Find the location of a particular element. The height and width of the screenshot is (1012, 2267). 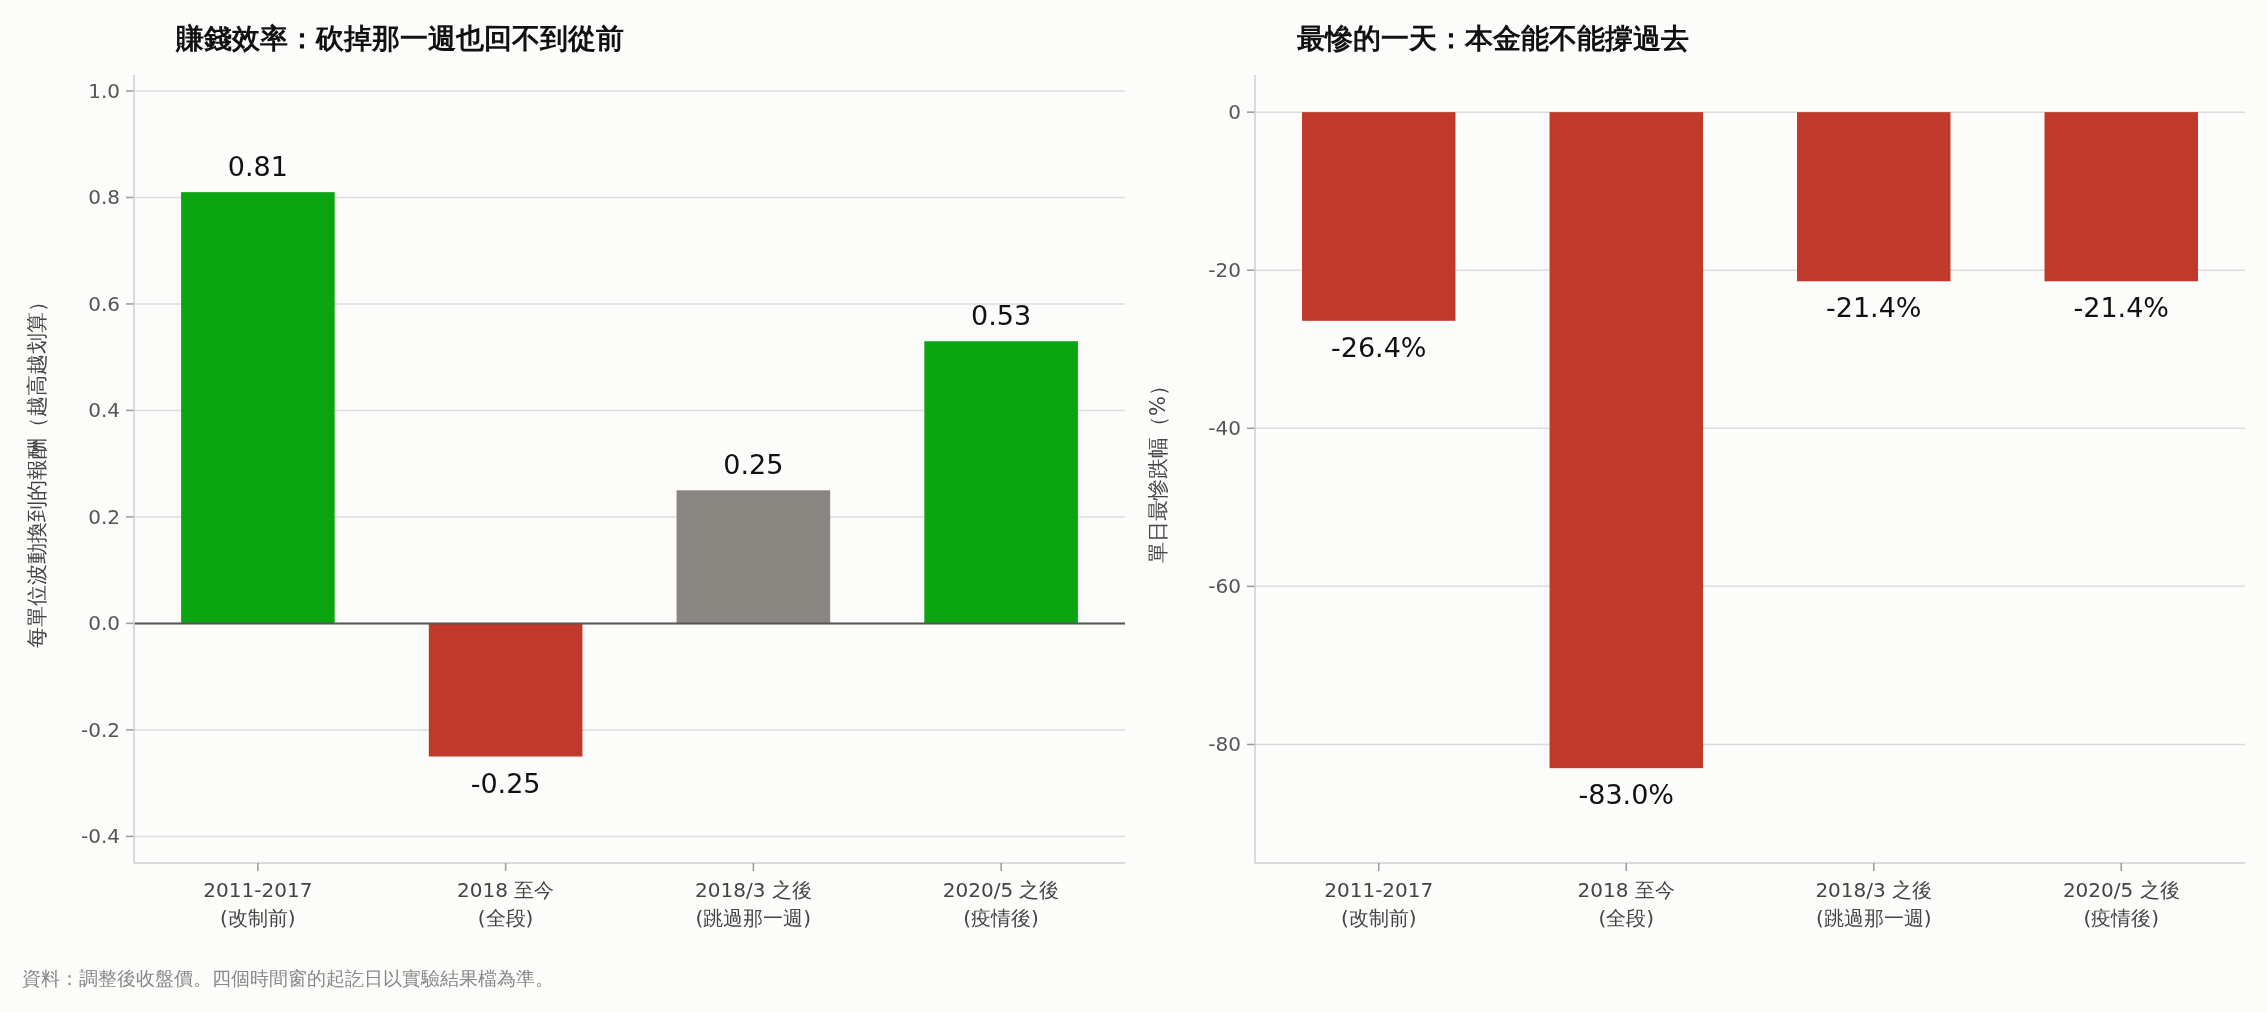

y-tick-label: -60 is located at coordinates (1224, 586).